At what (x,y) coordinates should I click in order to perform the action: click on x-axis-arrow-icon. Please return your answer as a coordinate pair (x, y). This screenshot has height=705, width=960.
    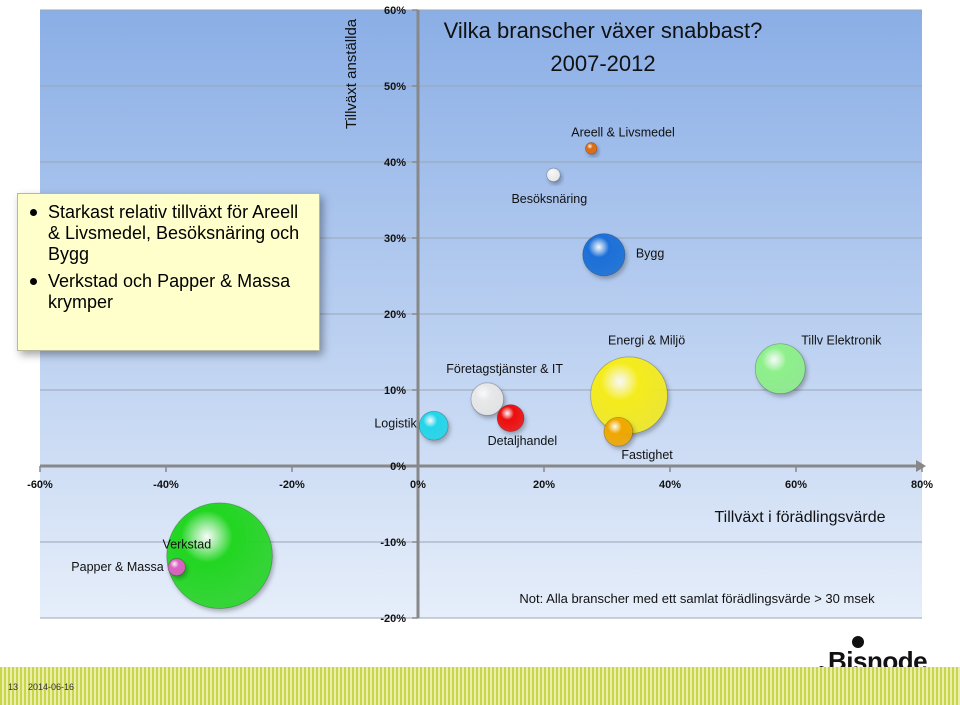
    Looking at the image, I should click on (921, 466).